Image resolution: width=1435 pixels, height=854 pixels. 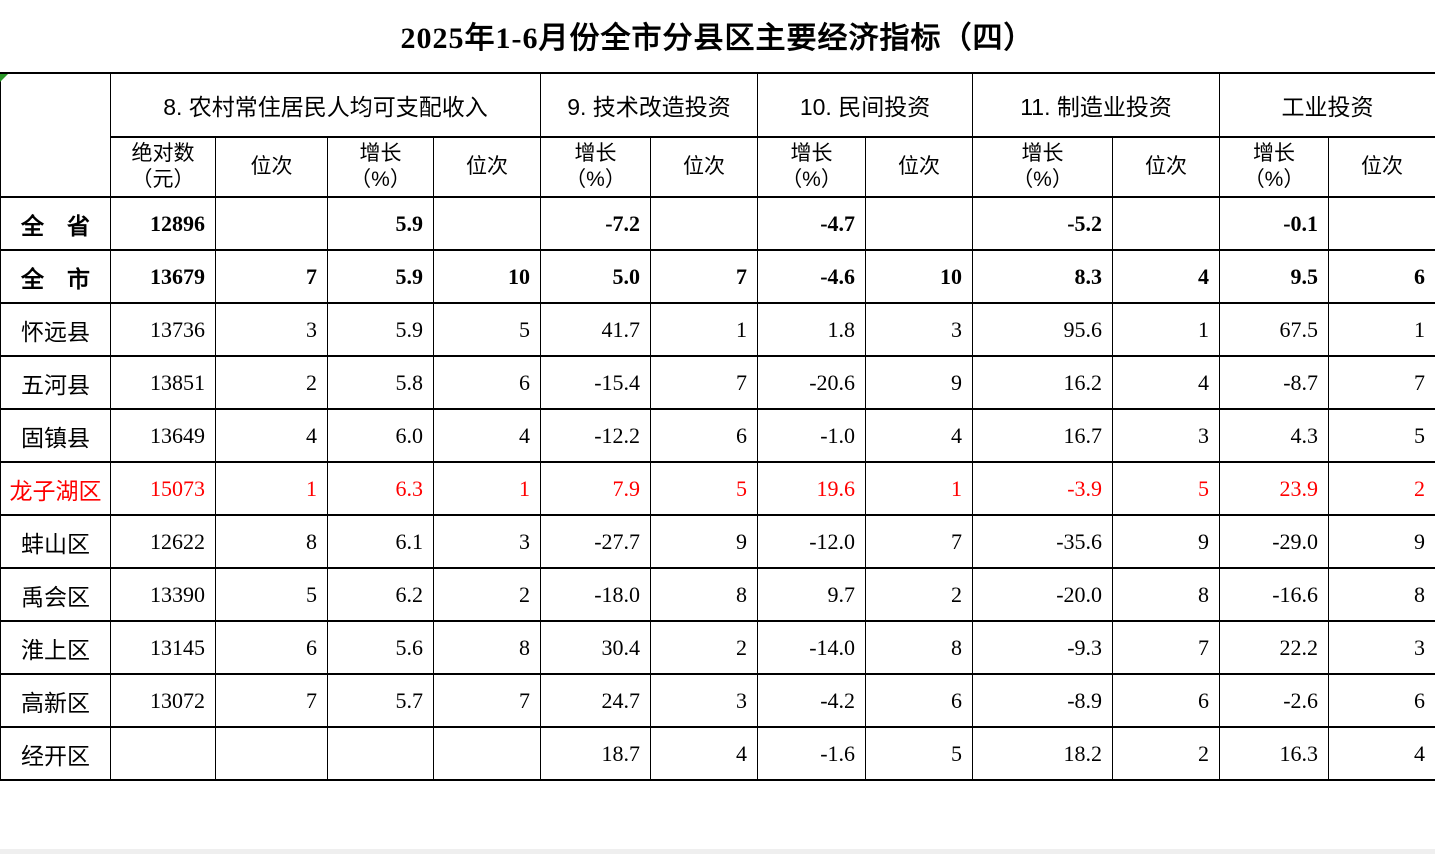 What do you see at coordinates (163, 700) in the screenshot?
I see `value-cell: 13072` at bounding box center [163, 700].